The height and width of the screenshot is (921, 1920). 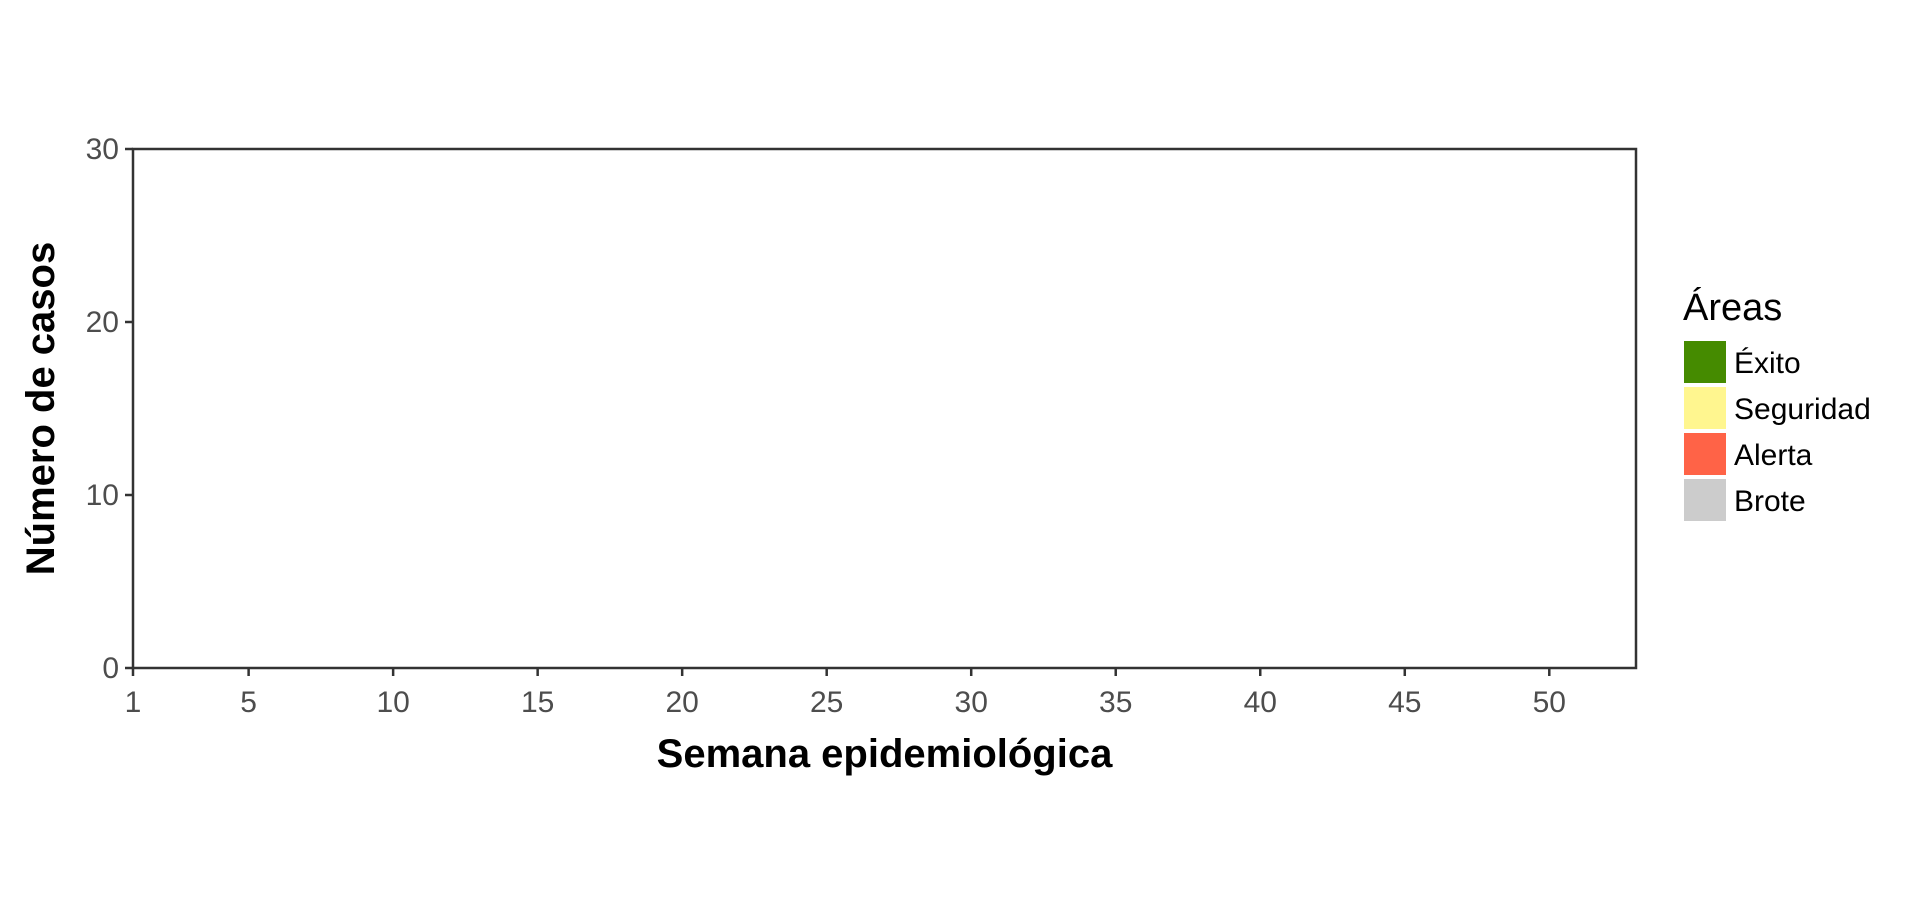 I want to click on legend-label: Brote, so click(x=1770, y=501).